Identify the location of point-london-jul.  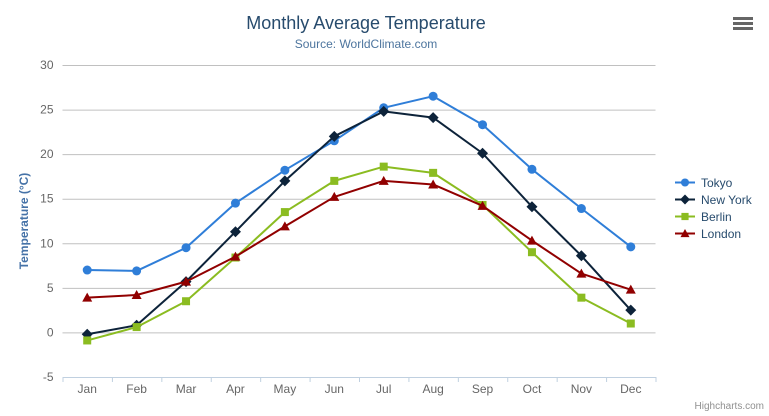
(383, 180).